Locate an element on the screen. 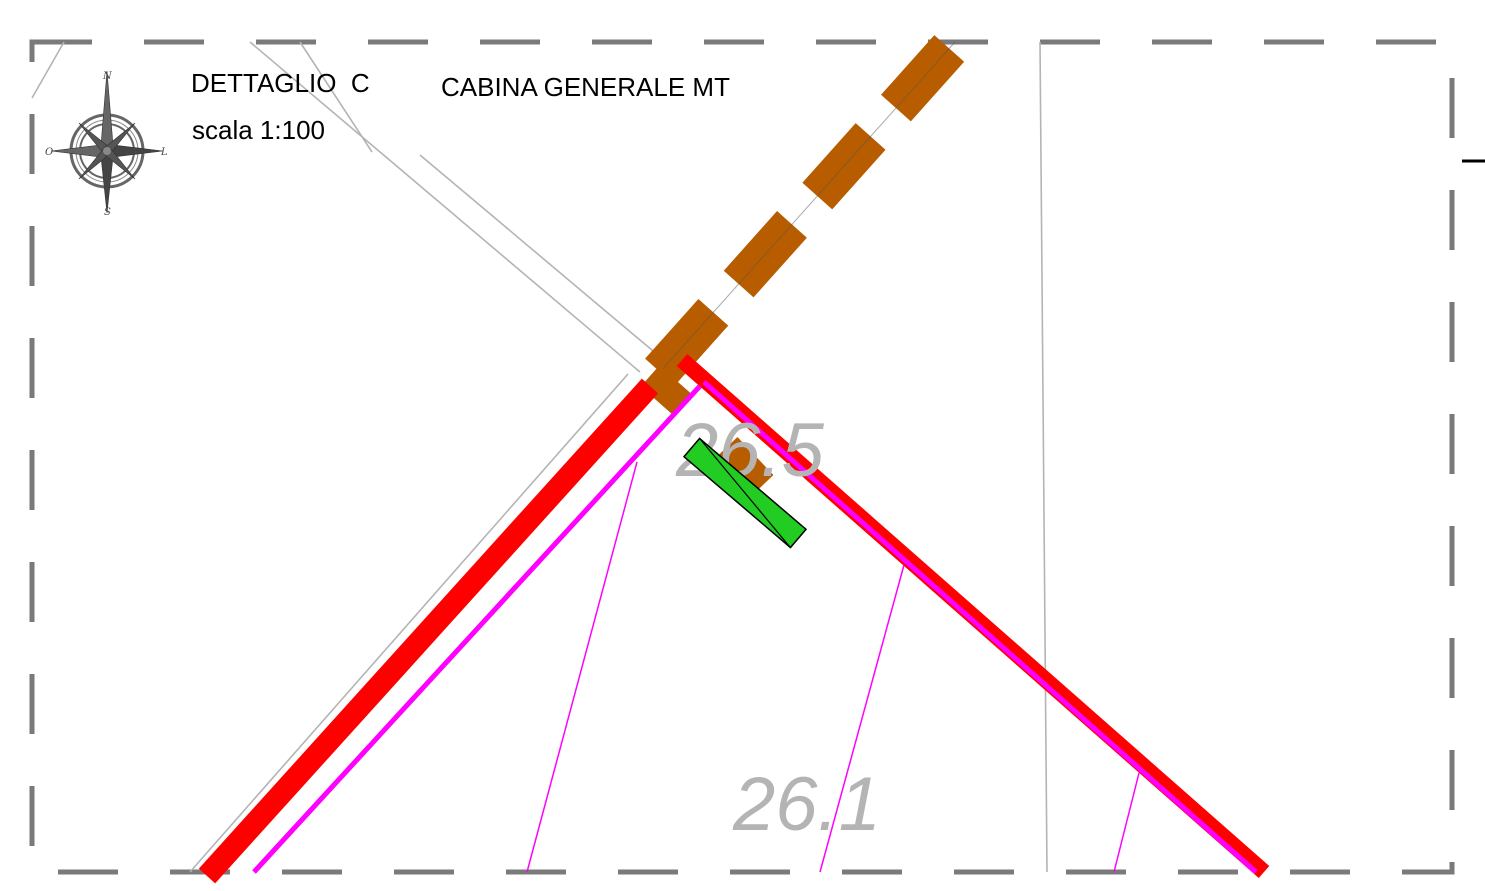  compass-west-label: O is located at coordinates (49, 152).